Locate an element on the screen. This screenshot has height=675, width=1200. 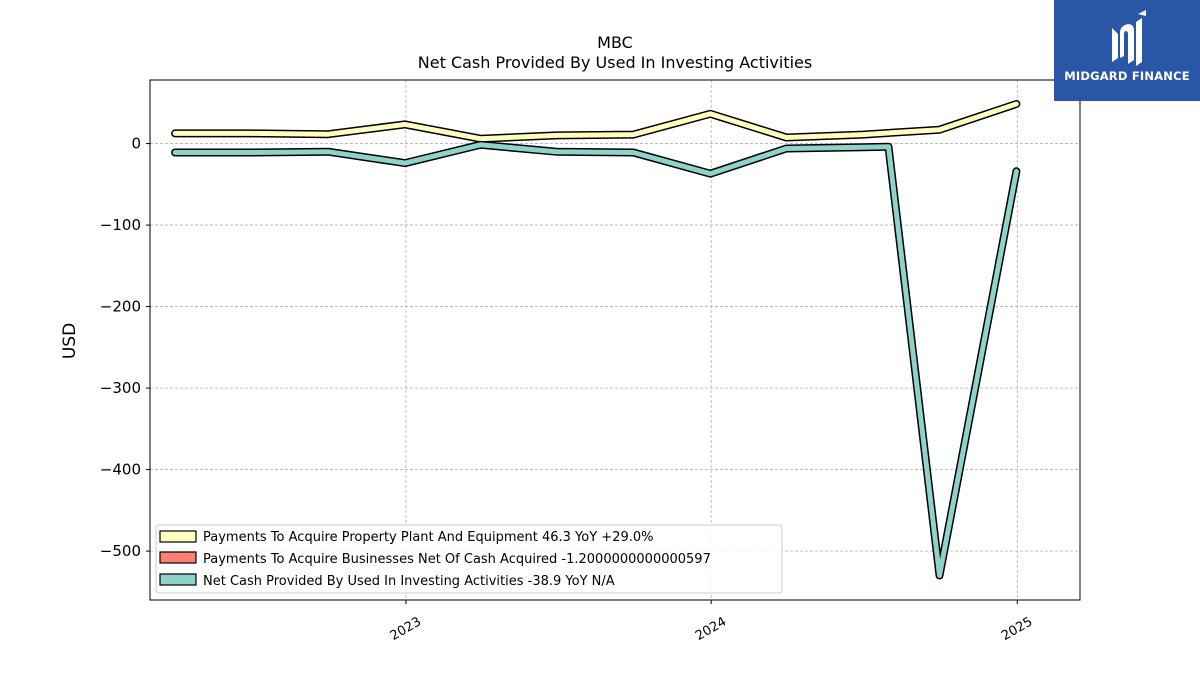
x-axis-ticks: 2023 2024 2025 is located at coordinates (711, 622).